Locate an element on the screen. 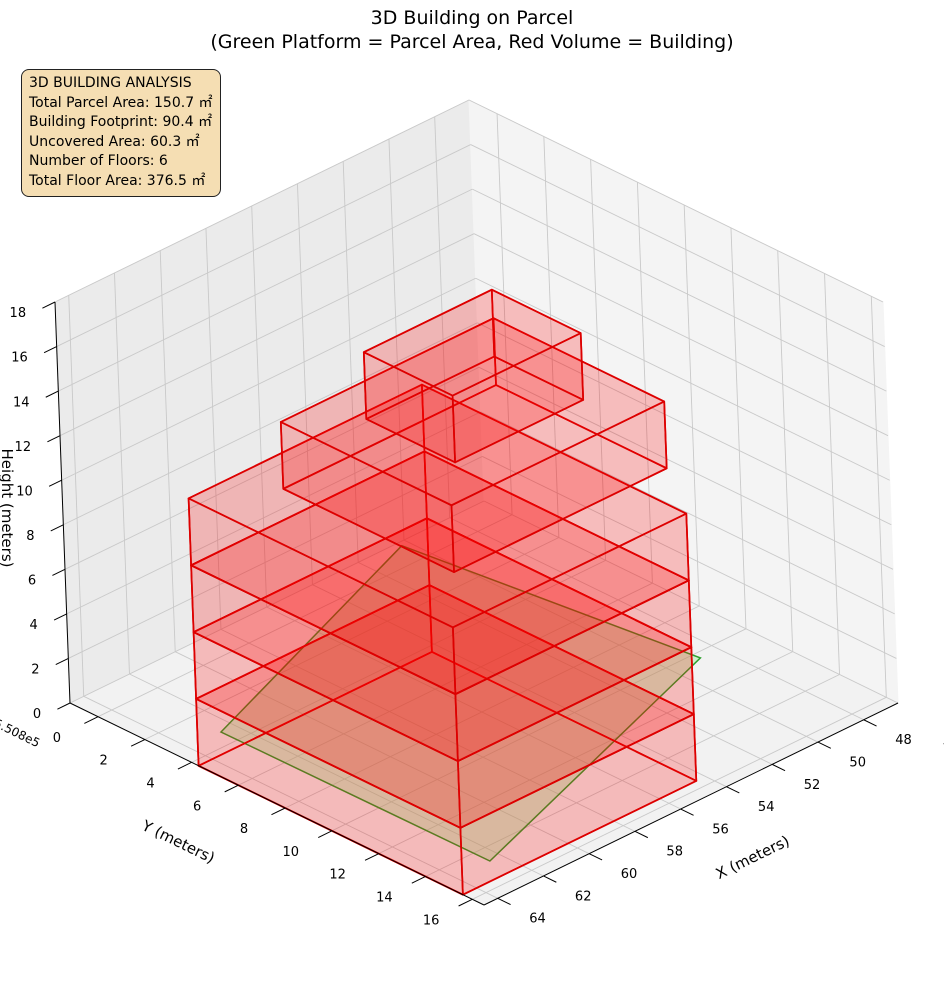  y-tick-label: 8 is located at coordinates (244, 829).